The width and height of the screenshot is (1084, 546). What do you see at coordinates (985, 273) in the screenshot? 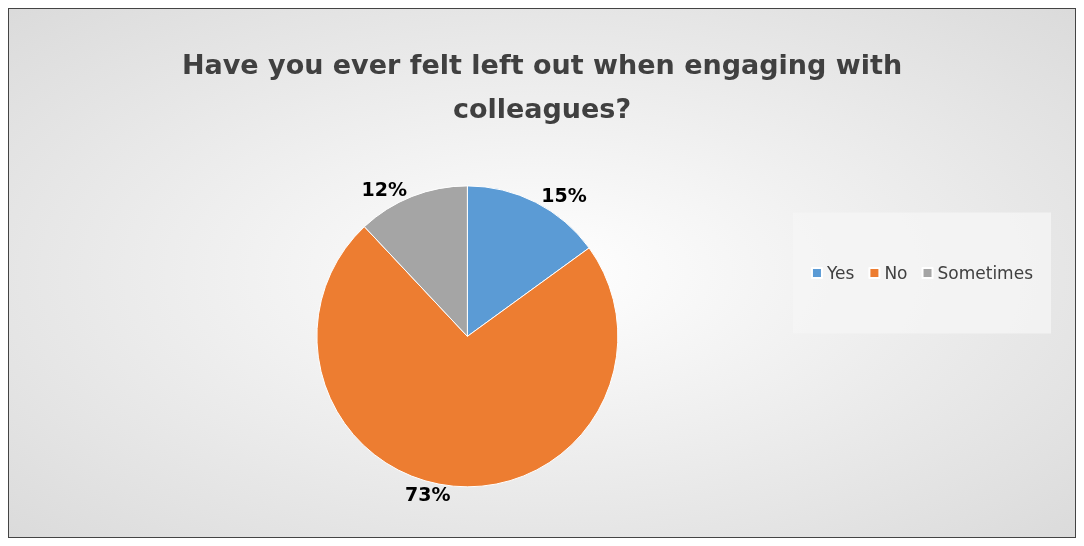
I see `legend-label: Sometimes` at bounding box center [985, 273].